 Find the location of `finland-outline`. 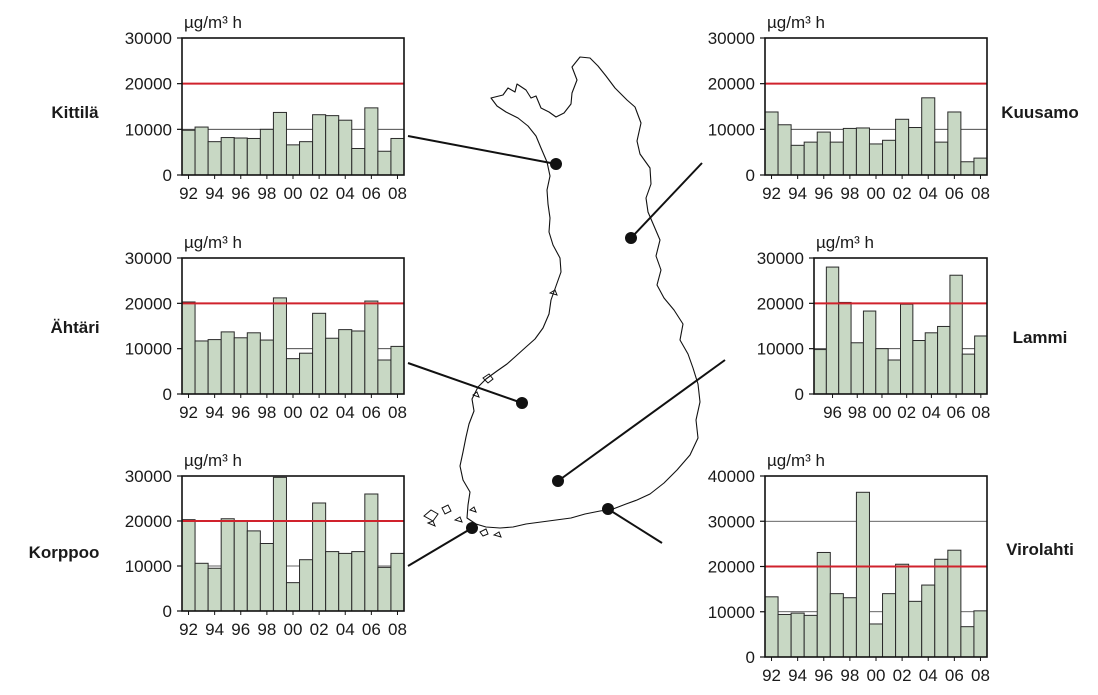

finland-outline is located at coordinates (580, 292).